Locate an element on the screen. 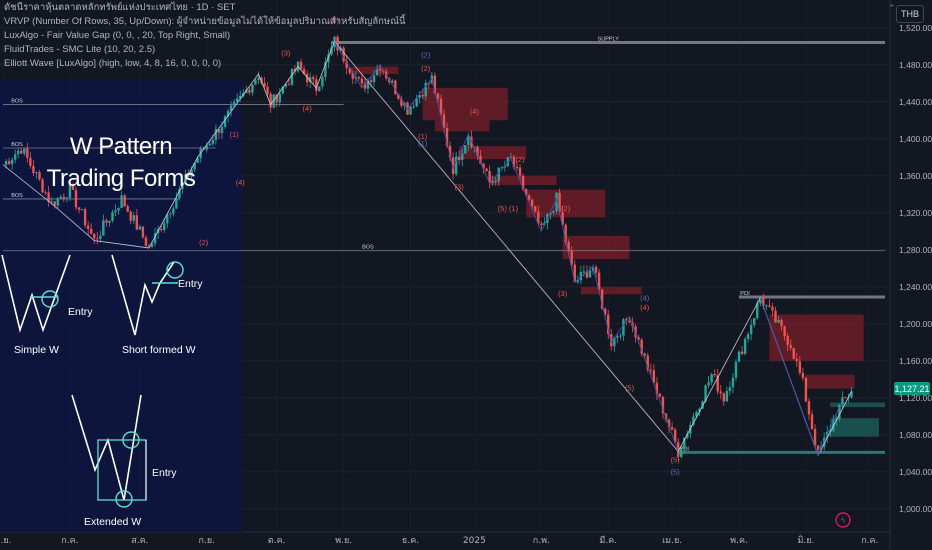  level-label: BOS is located at coordinates (17, 145).